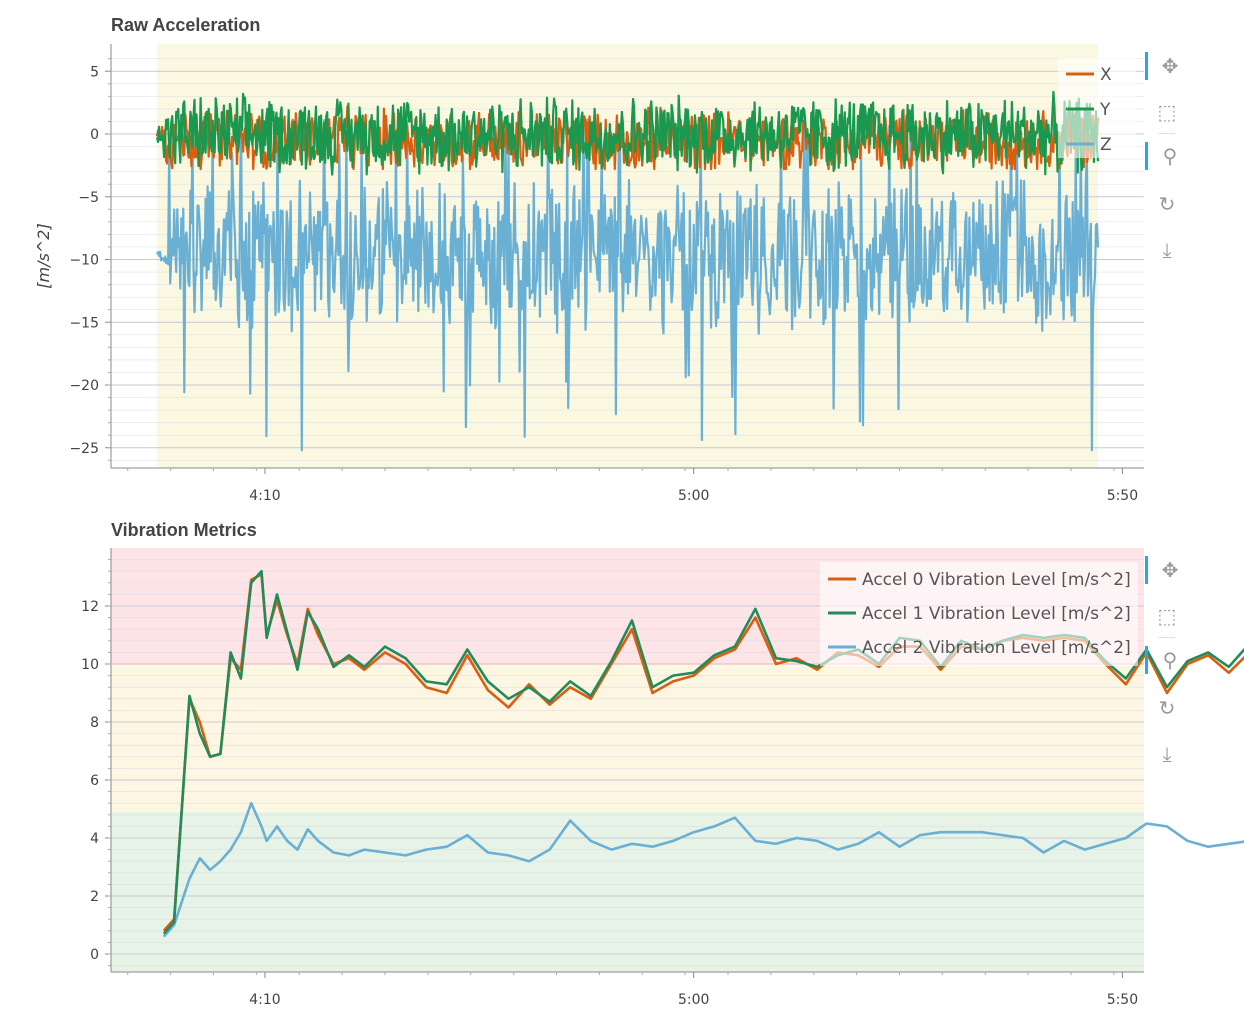  Describe the element at coordinates (84, 261) in the screenshot. I see `y-tick-label: −10` at that location.